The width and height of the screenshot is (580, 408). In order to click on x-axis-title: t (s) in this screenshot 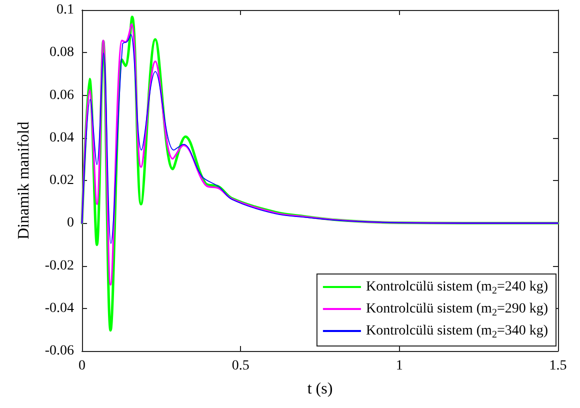, I will do `click(320, 389)`.